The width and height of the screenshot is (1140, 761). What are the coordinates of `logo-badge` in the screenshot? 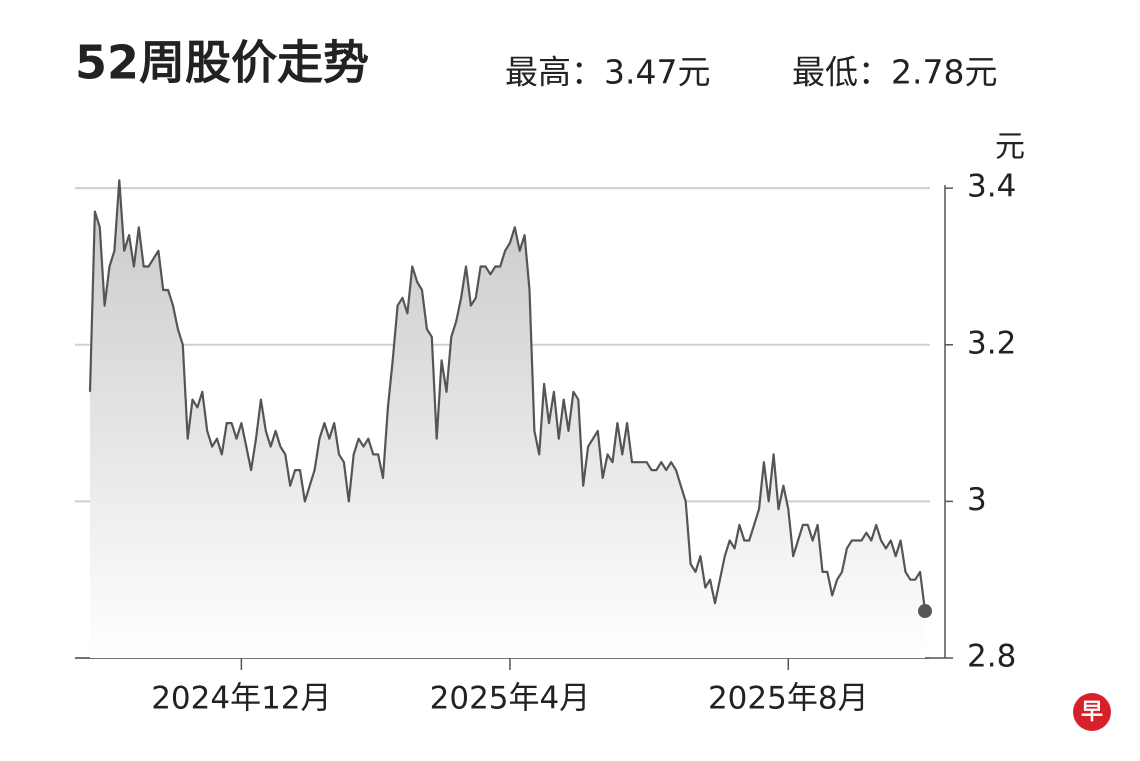 It's located at (1092, 712).